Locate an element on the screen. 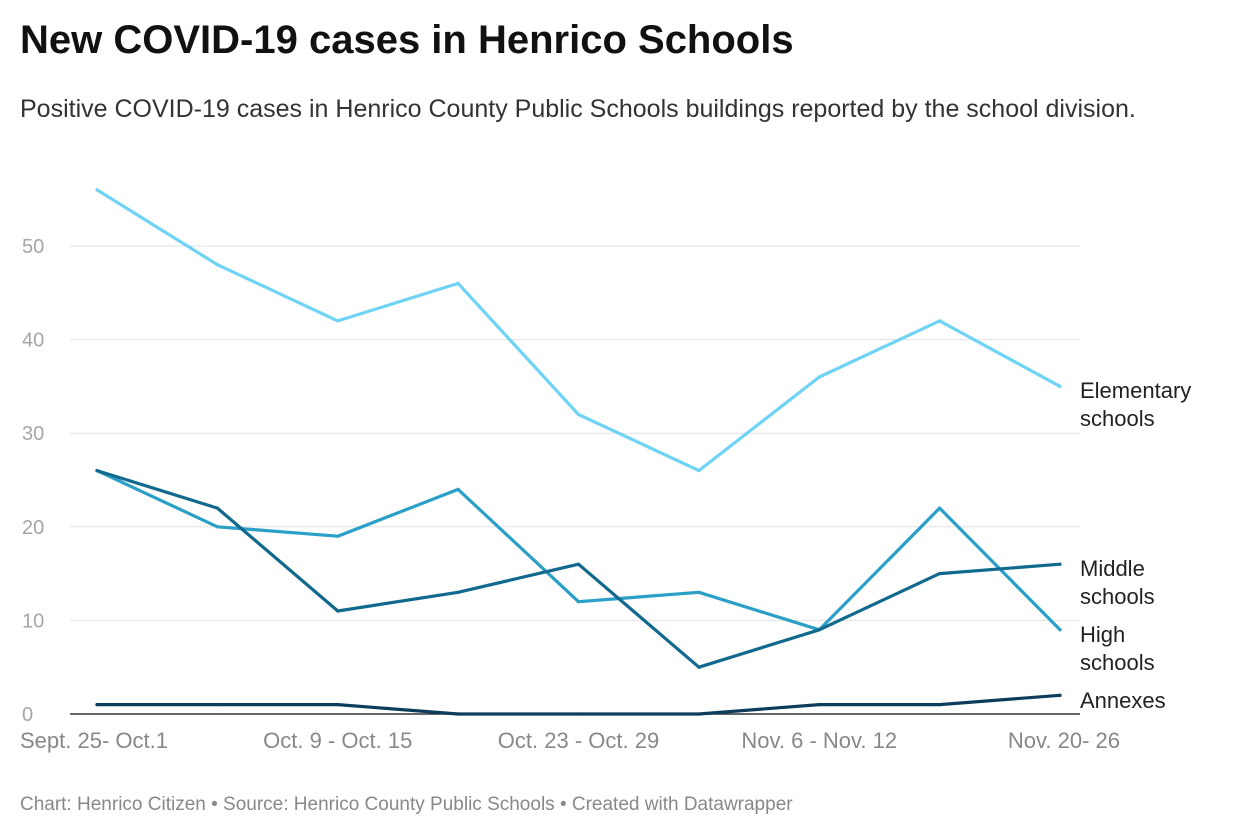 This screenshot has height=840, width=1240. chart-title: New COVID-19 cases in Henrico Schools is located at coordinates (407, 40).